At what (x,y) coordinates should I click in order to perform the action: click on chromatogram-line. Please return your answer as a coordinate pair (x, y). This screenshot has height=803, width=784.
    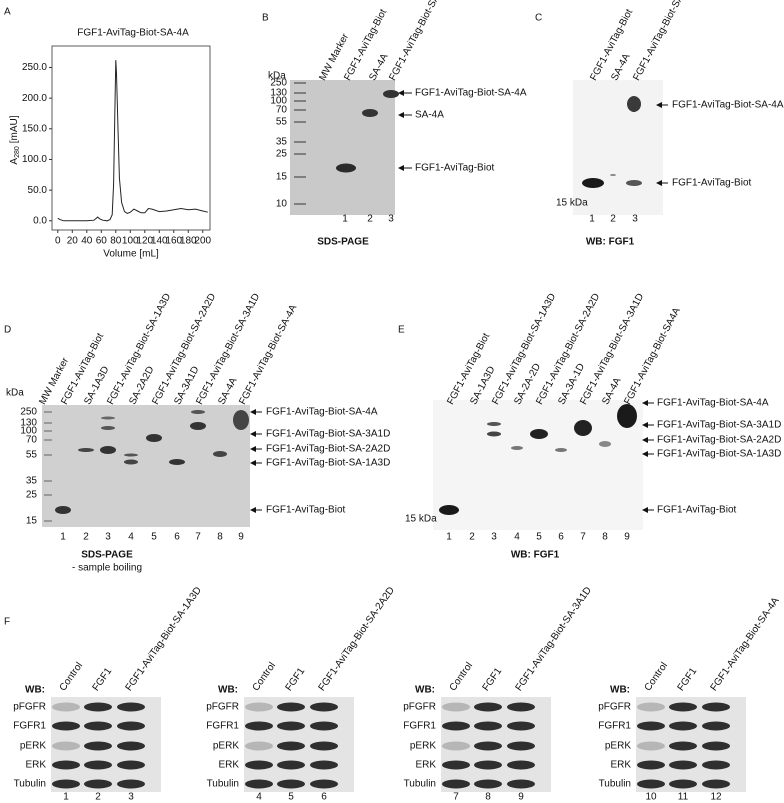
    Looking at the image, I should click on (132, 141).